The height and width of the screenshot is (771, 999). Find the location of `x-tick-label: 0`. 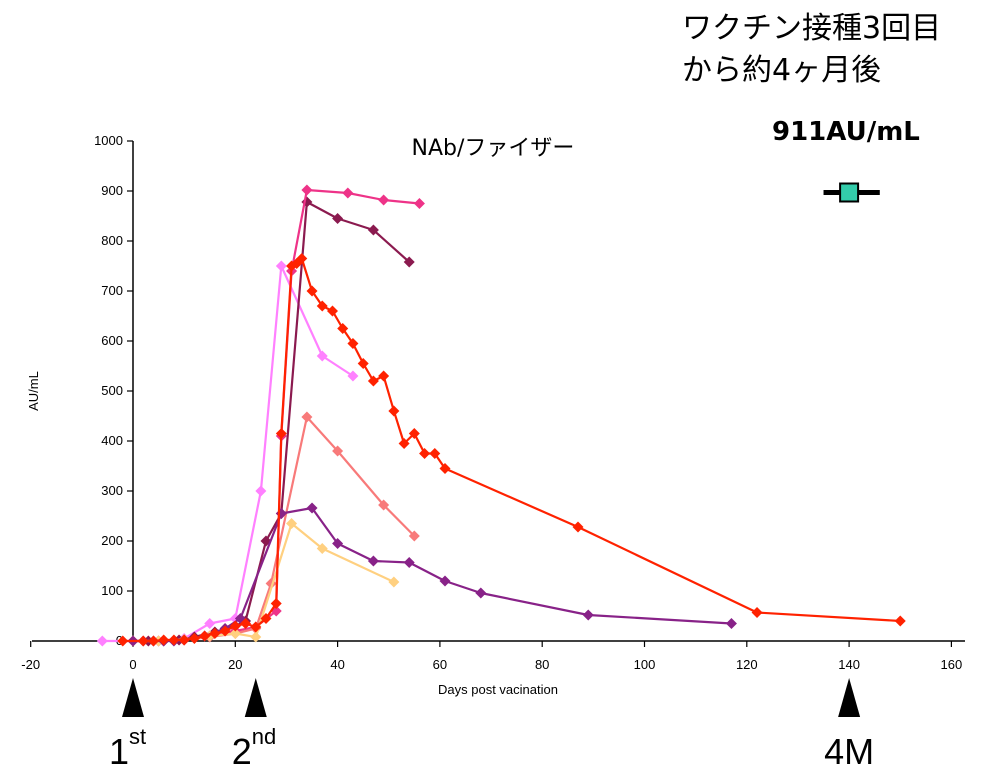

x-tick-label: 0 is located at coordinates (132, 664).